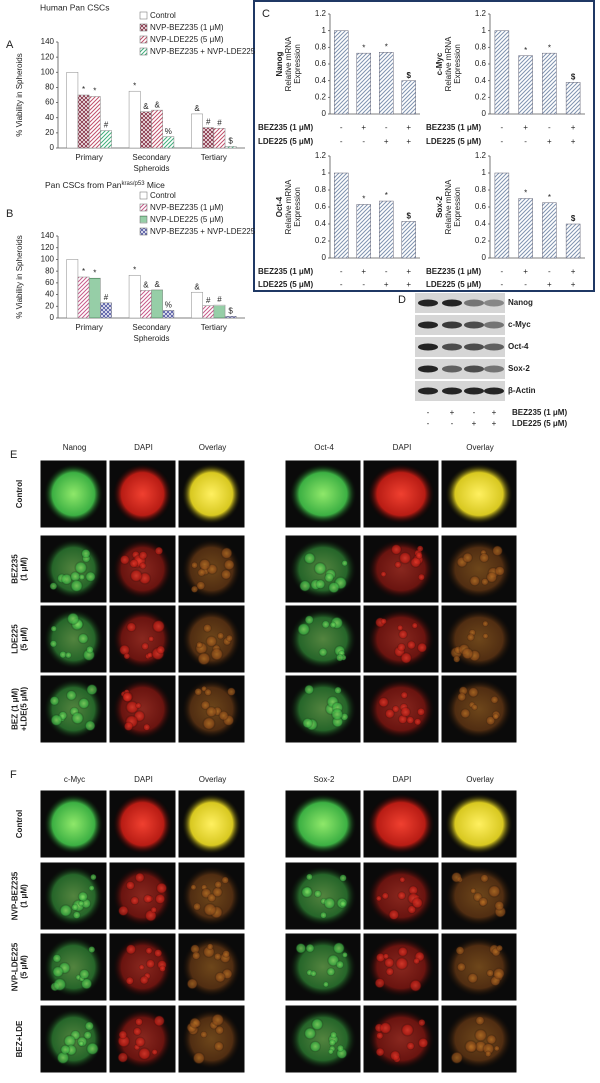 This screenshot has width=600, height=1083. Describe the element at coordinates (439, 63) in the screenshot. I see `y-axis-label: c-Myc` at that location.